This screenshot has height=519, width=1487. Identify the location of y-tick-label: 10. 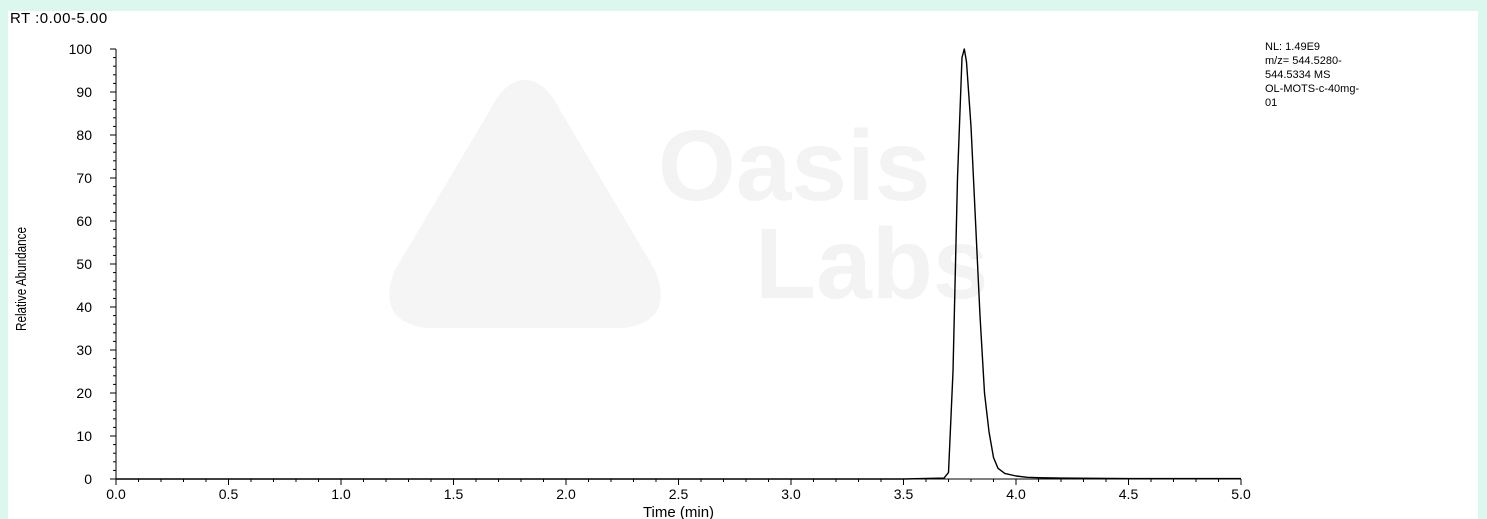
(84, 436).